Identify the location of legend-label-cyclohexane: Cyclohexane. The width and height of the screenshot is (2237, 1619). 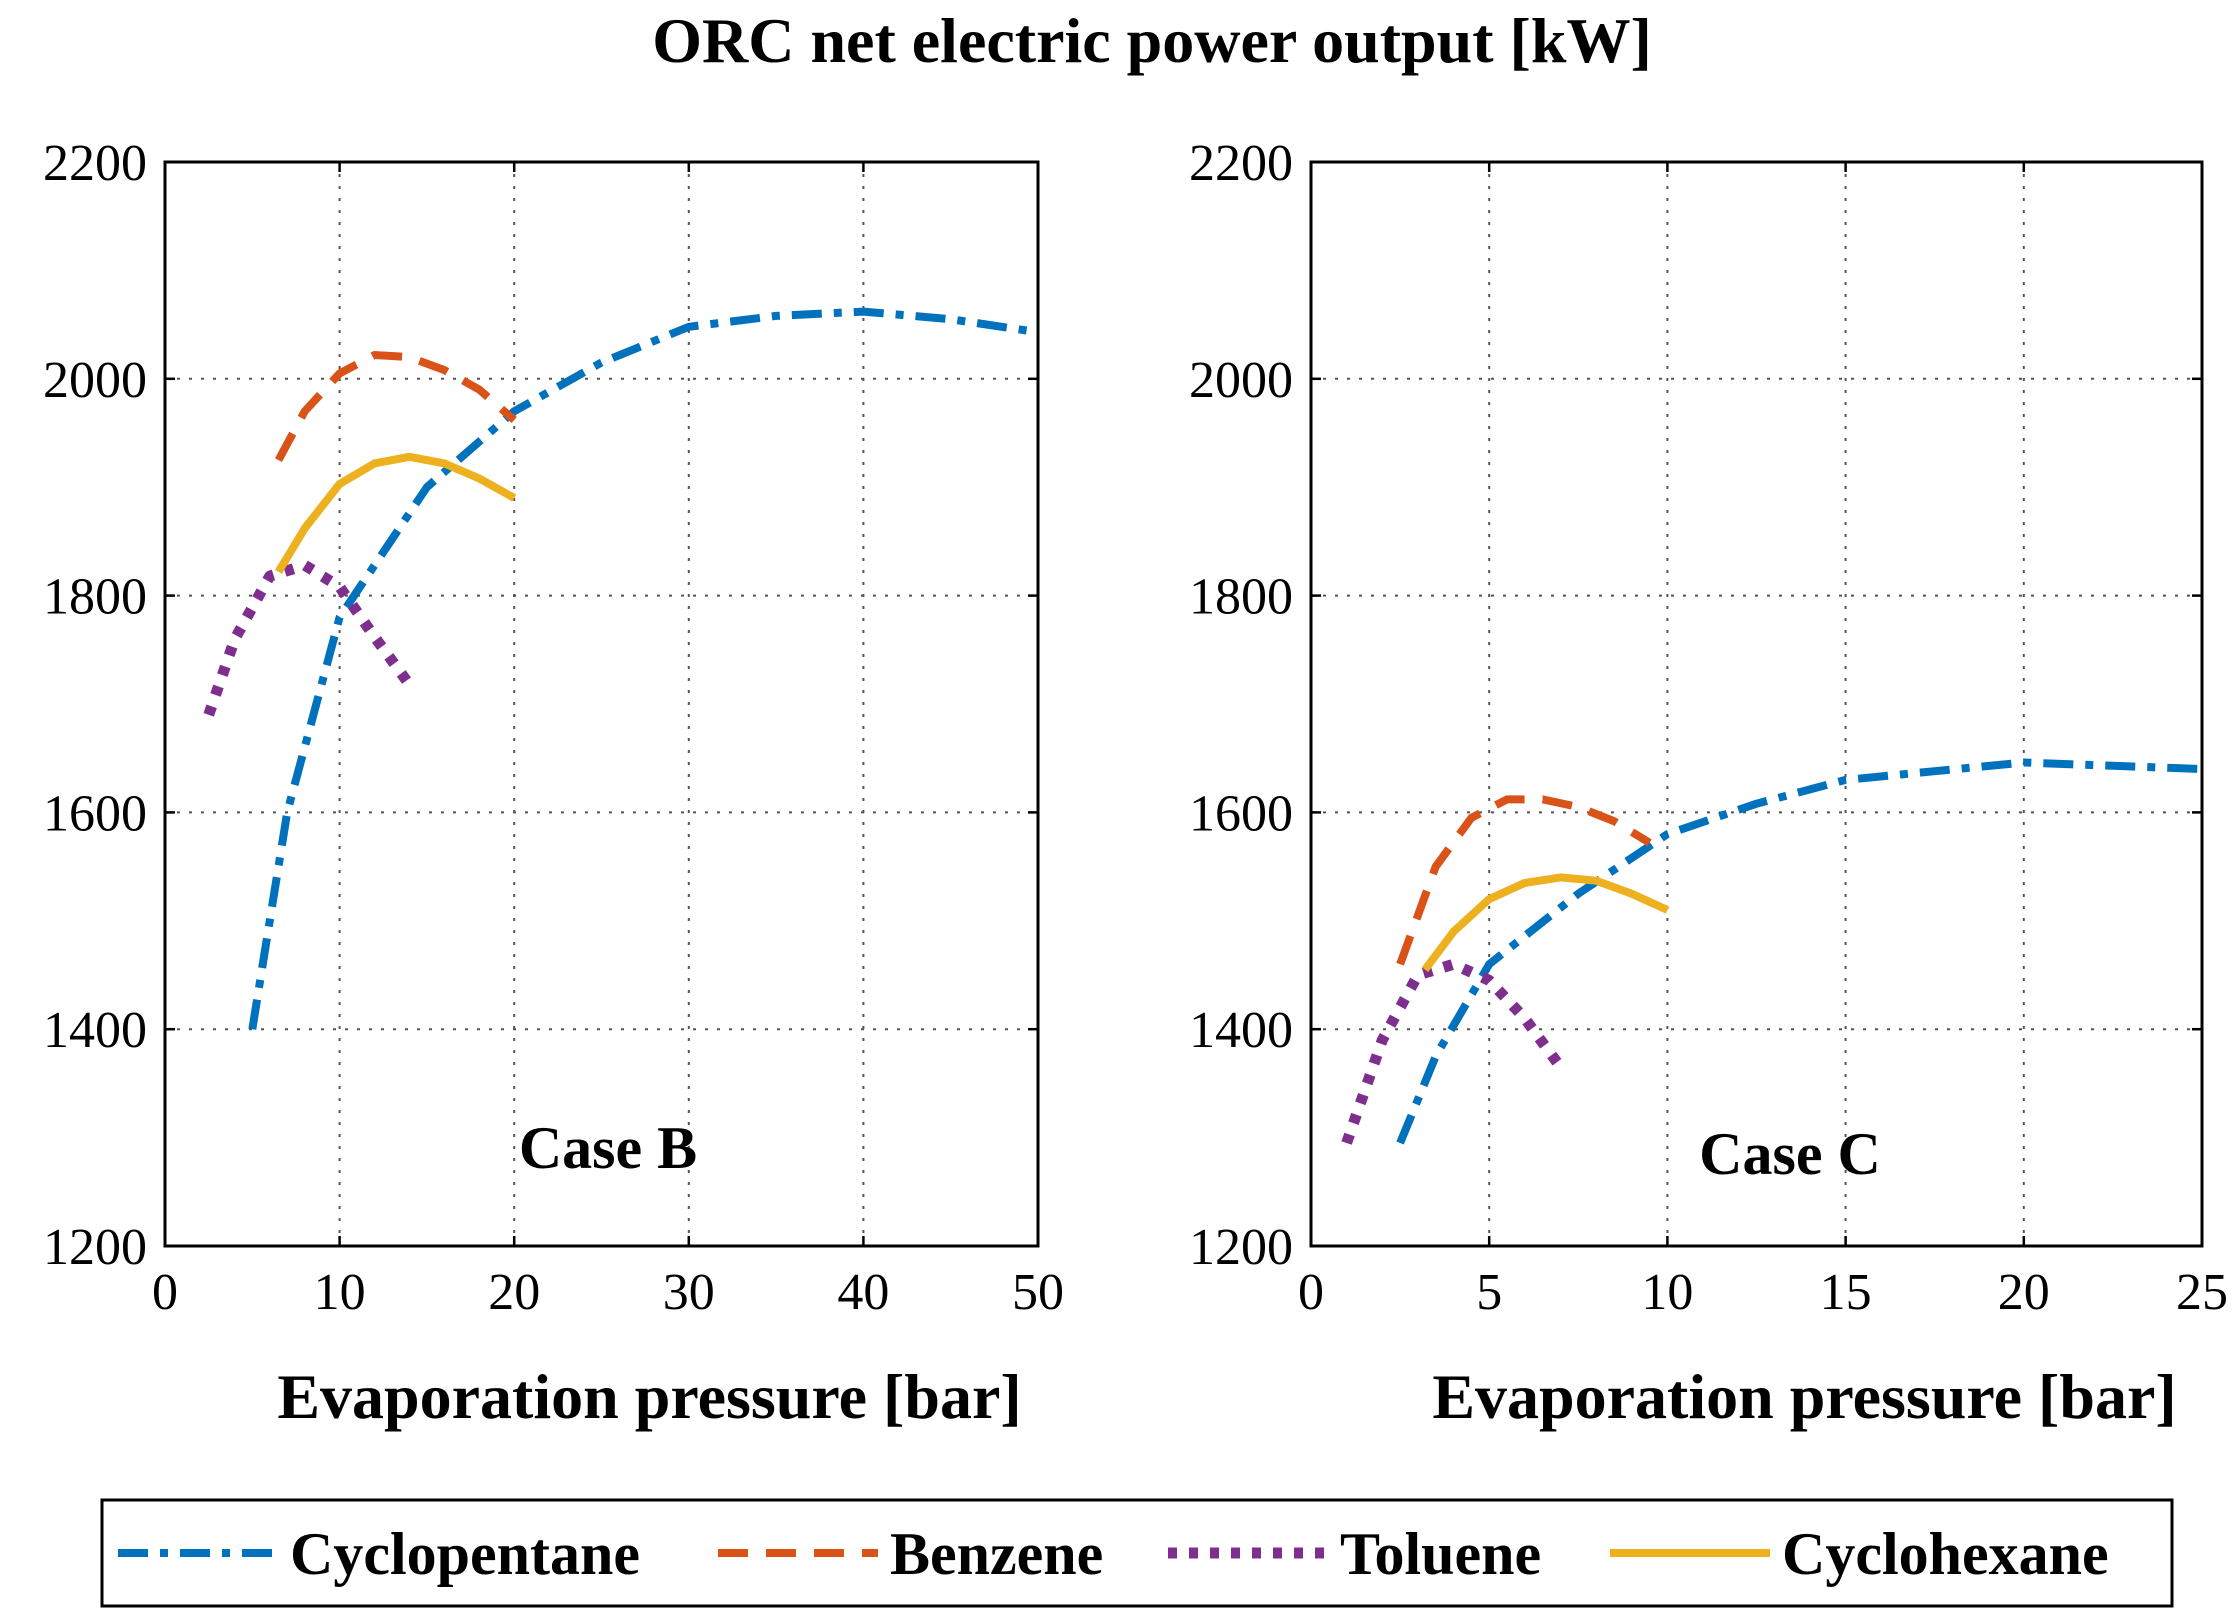
(1945, 1554).